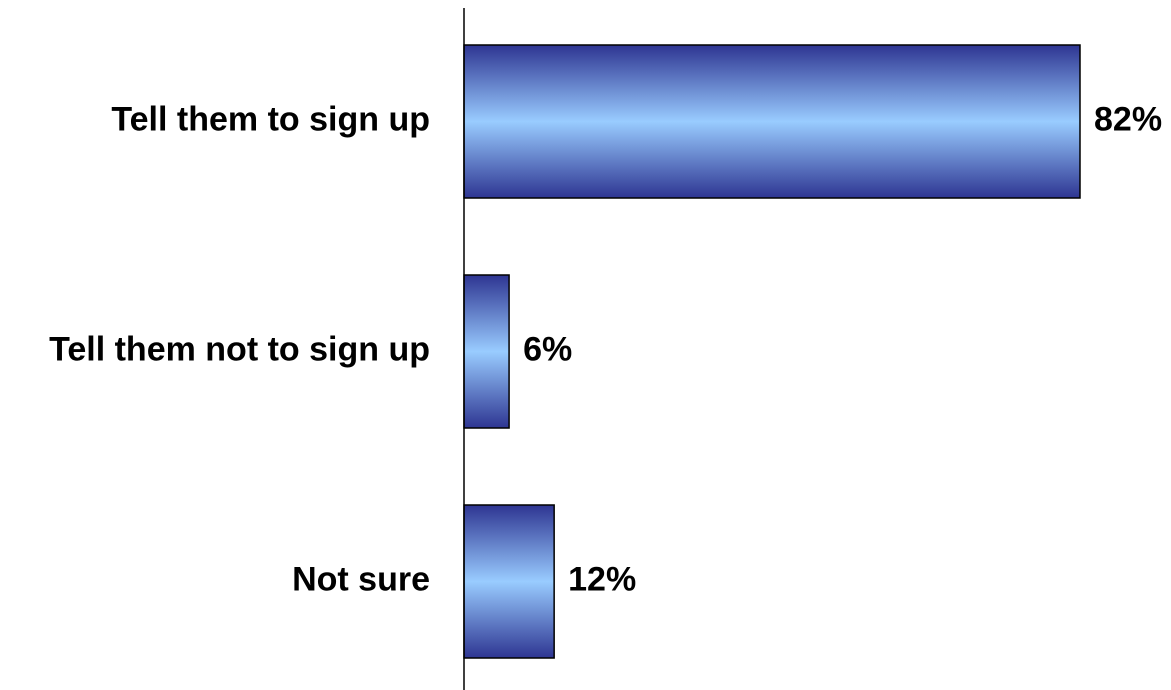 The width and height of the screenshot is (1171, 690). What do you see at coordinates (361, 579) in the screenshot?
I see `category-label-2: Not sure` at bounding box center [361, 579].